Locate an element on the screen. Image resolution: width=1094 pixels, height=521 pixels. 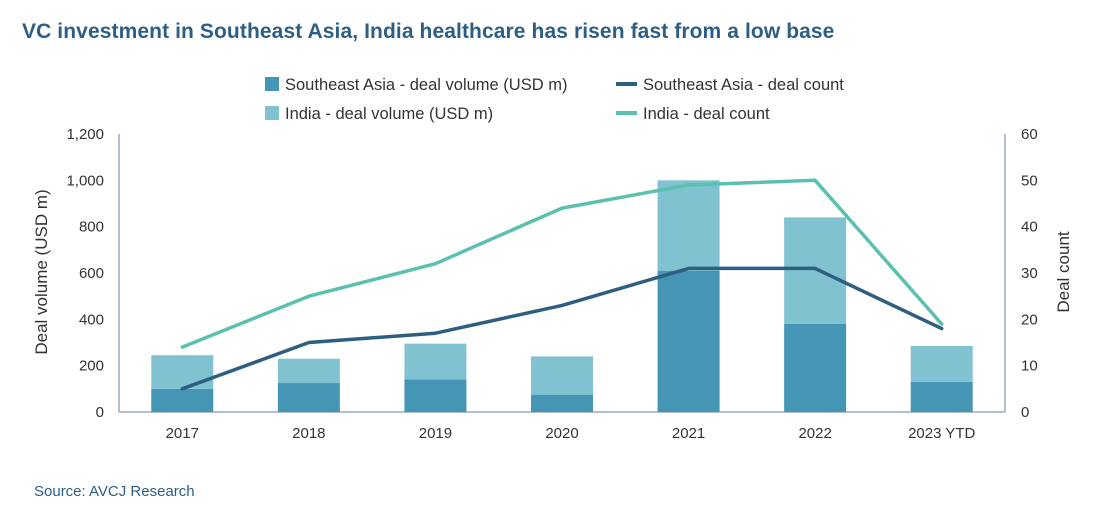
y-tick-right: 40 is located at coordinates (1029, 227).